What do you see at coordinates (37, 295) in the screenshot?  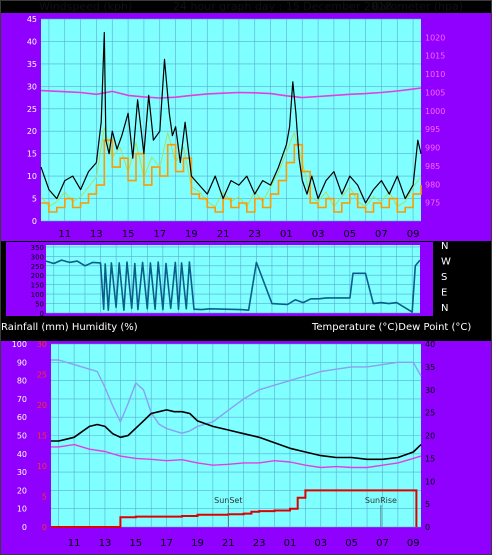 I see `direction-tick-label: 100` at bounding box center [37, 295].